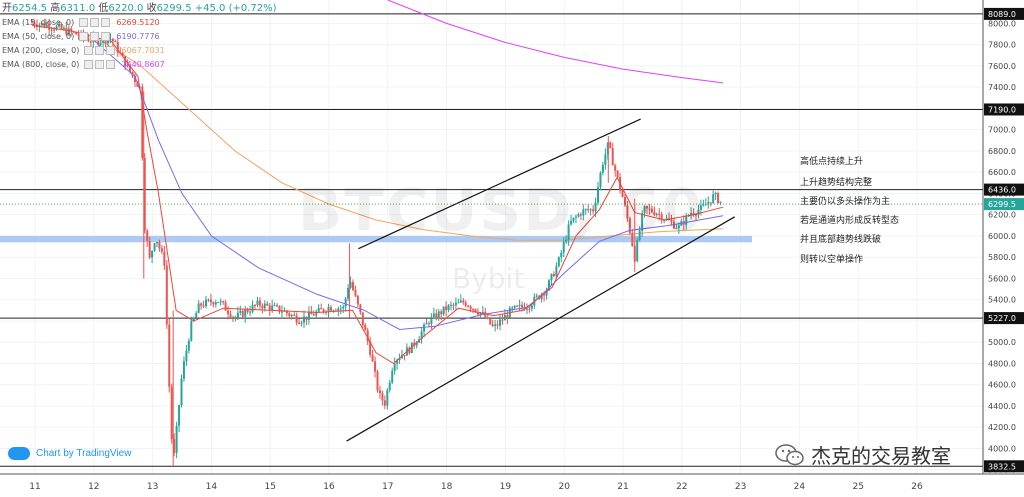 The image size is (1024, 497). I want to click on legend-ema50-label: EMA (50, close, 0), so click(38, 36).